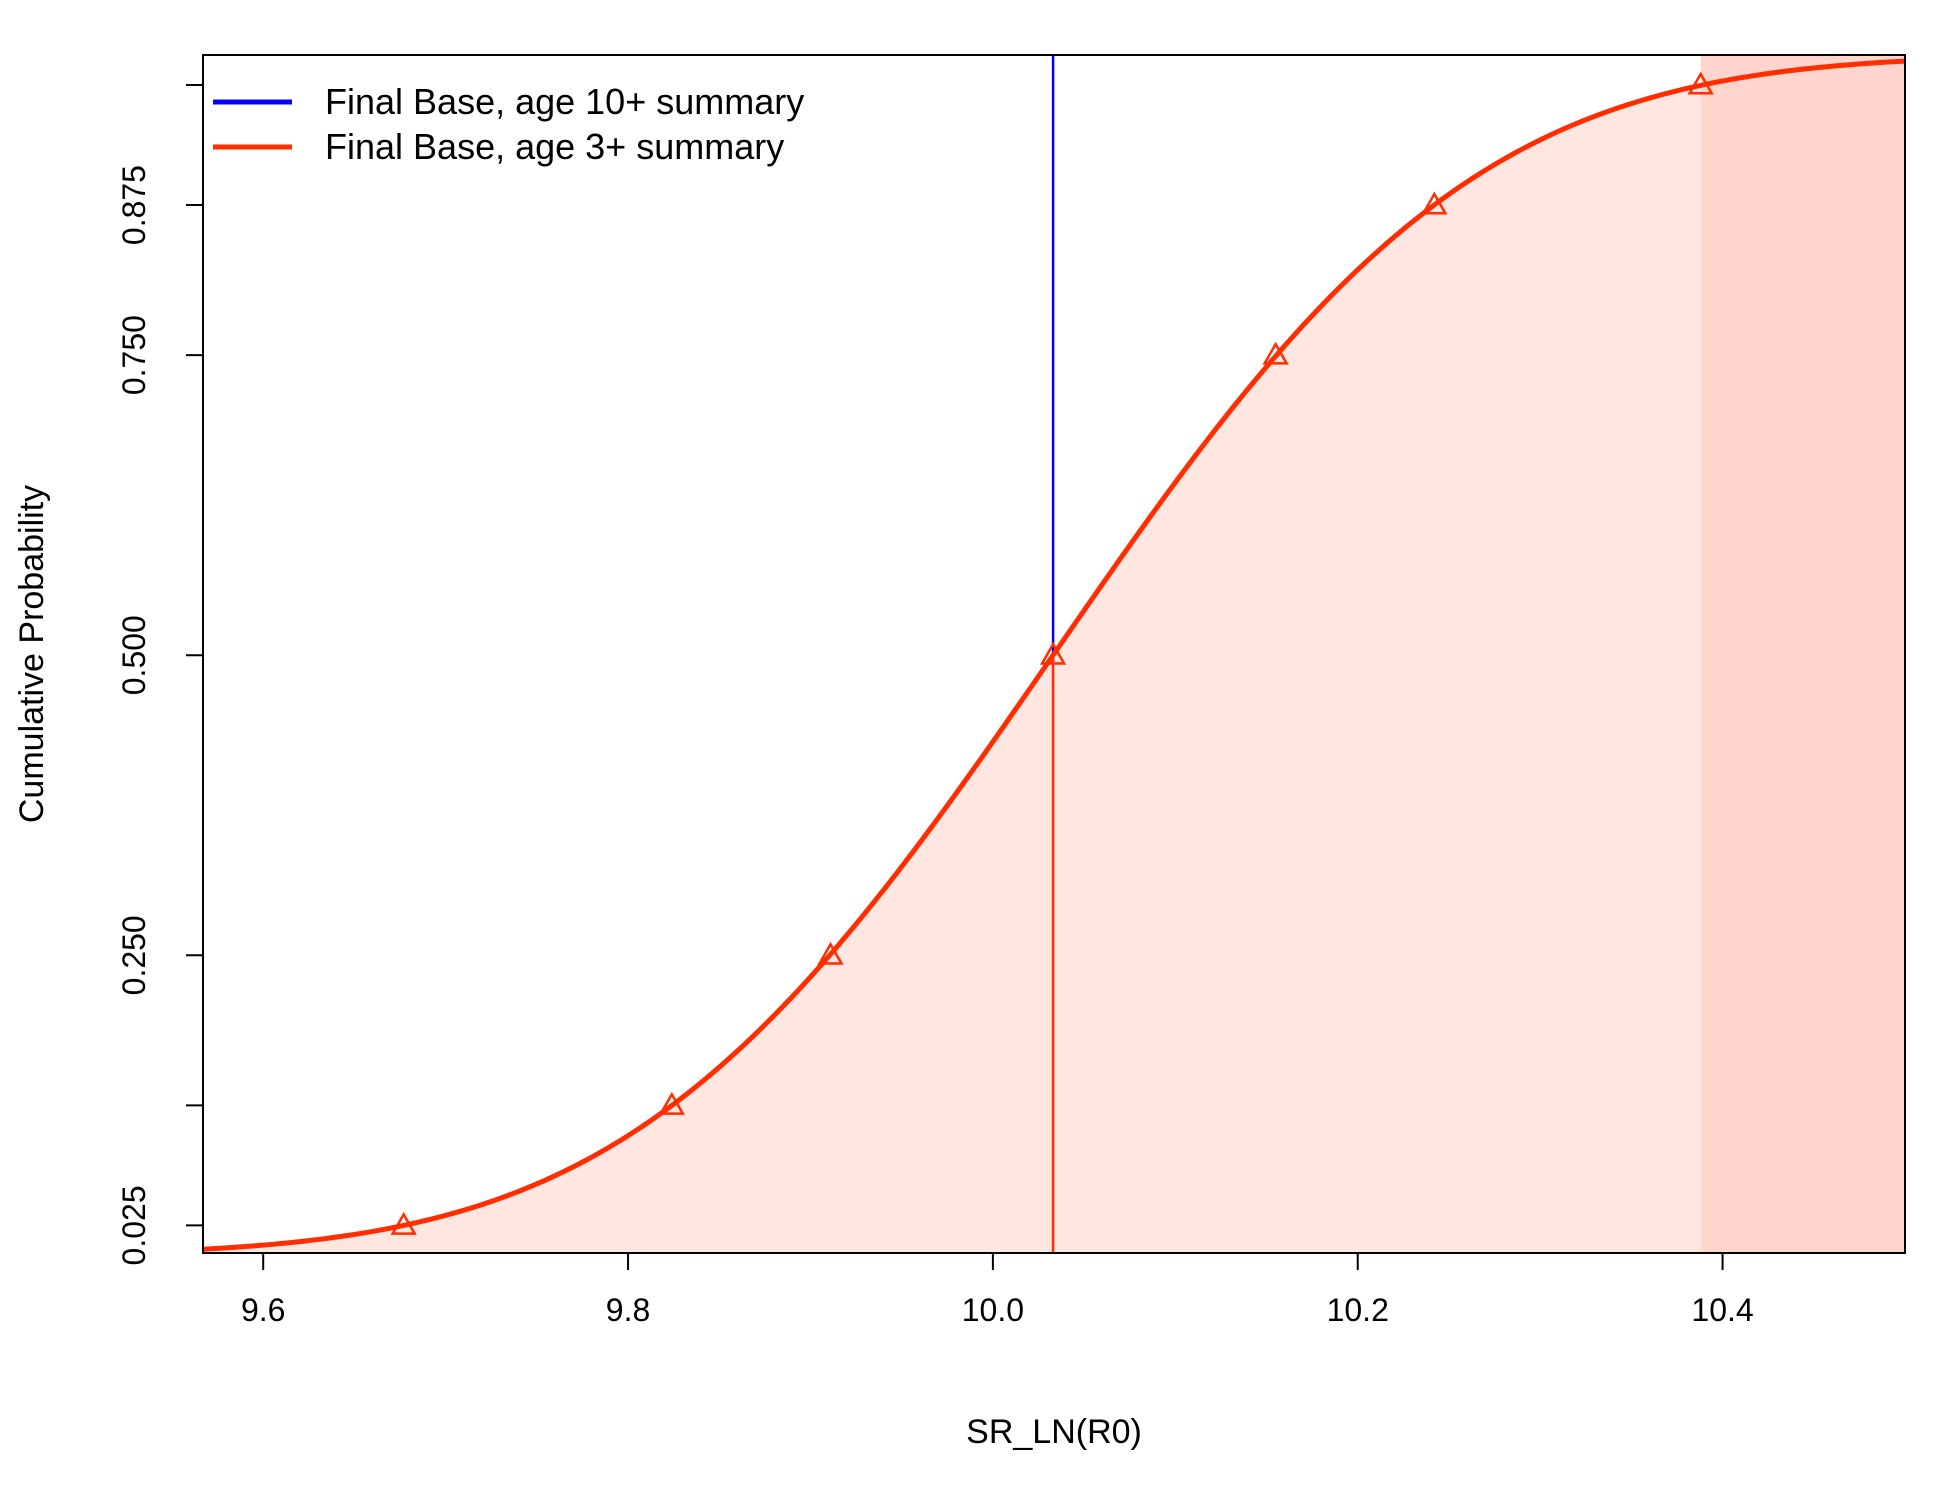 This screenshot has height=1500, width=1950. I want to click on y-axis-title: Cumulative Probability, so click(32, 654).